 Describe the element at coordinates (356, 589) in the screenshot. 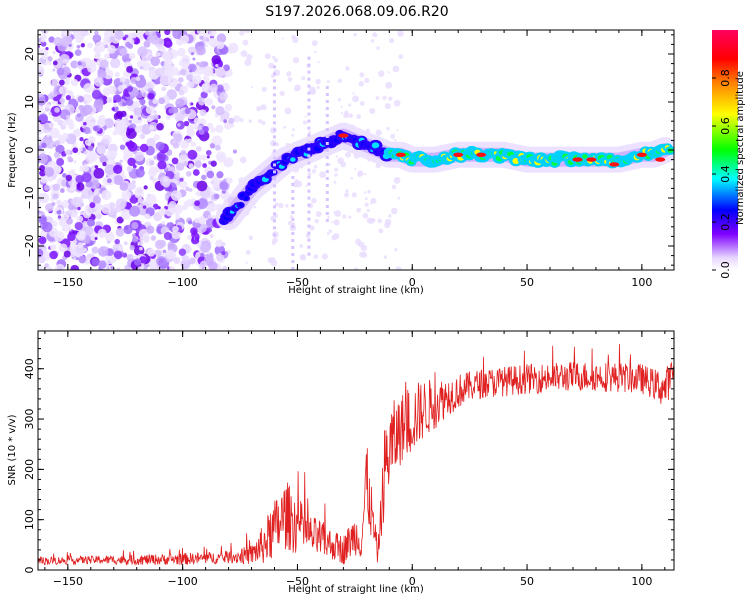

I see `bottom-x-axis-title: Height of straight line (km)` at that location.